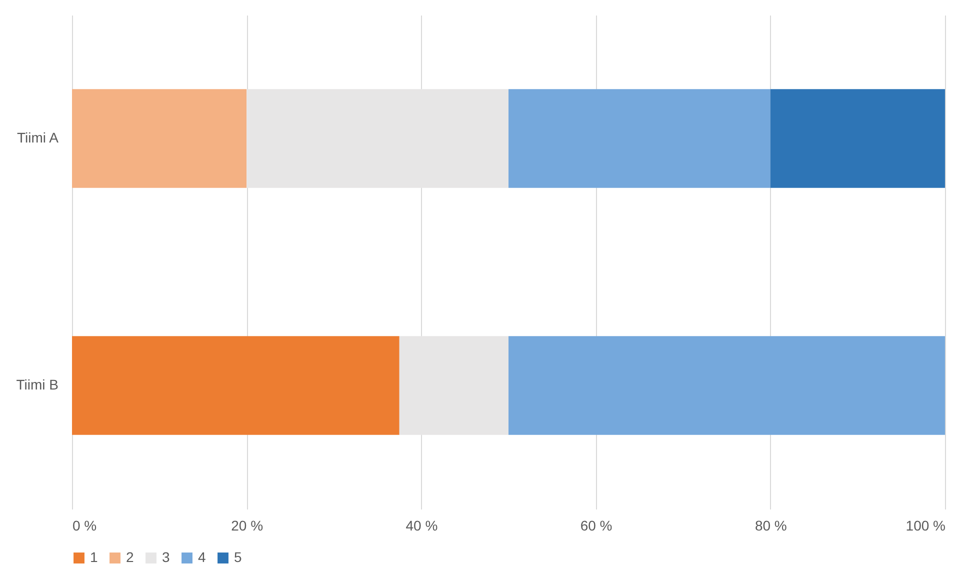  What do you see at coordinates (37, 384) in the screenshot?
I see `y-tick-label: Tiimi B` at bounding box center [37, 384].